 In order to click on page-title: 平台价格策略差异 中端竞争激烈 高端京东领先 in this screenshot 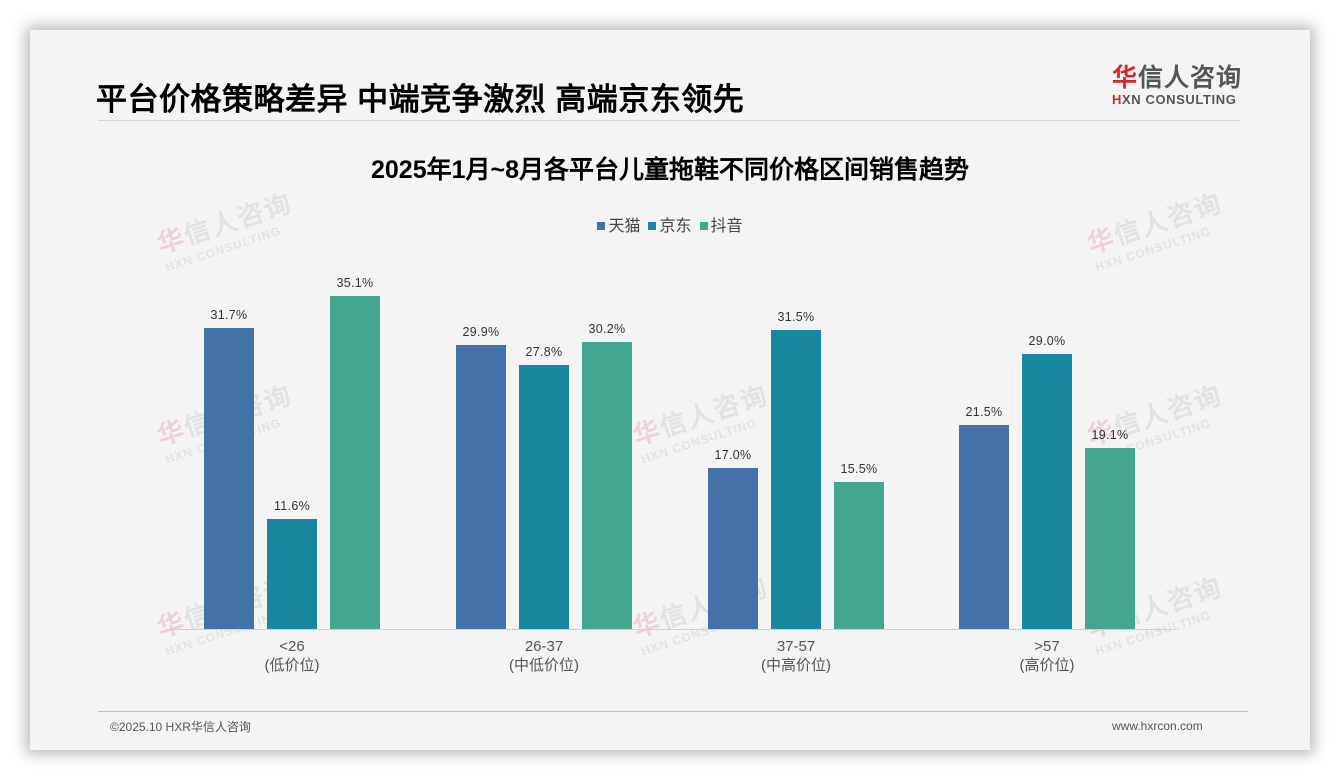, I will do `click(420, 99)`.